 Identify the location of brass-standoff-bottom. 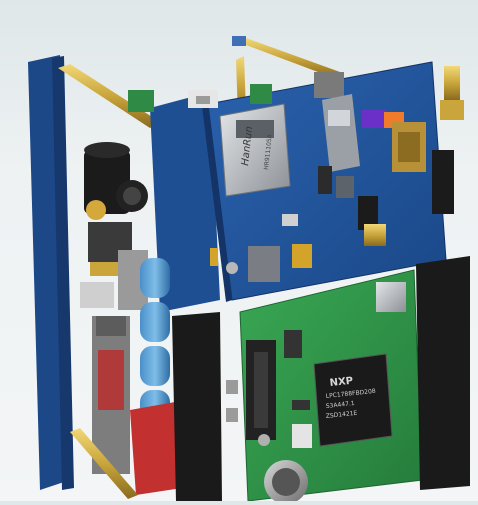
(104, 463).